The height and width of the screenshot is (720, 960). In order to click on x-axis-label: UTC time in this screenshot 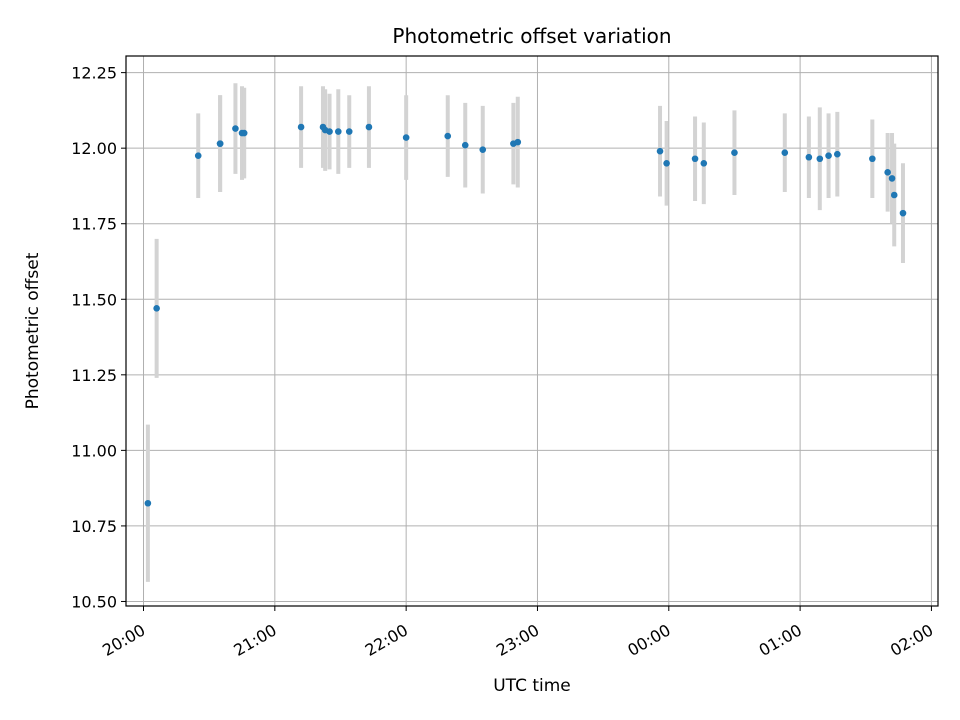, I will do `click(532, 686)`.